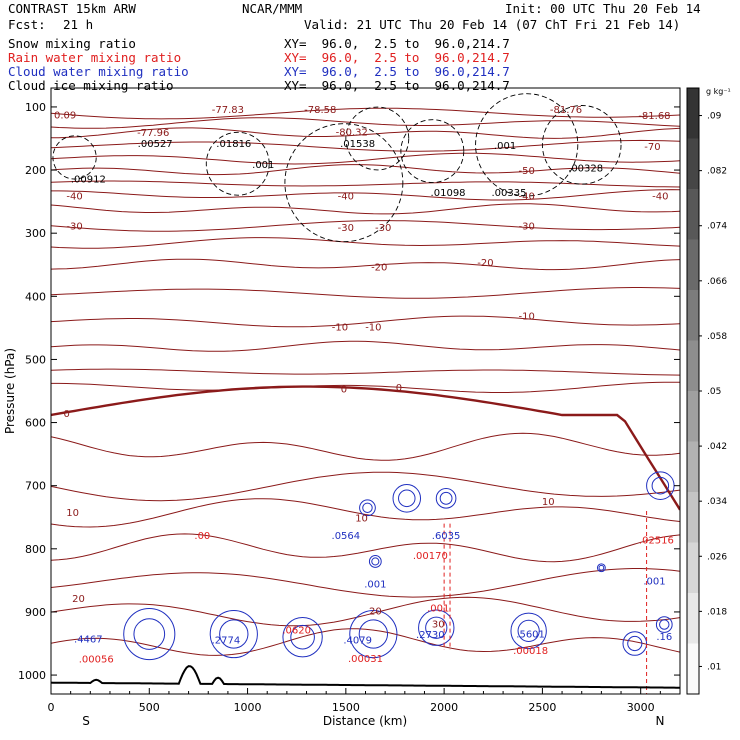  What do you see at coordinates (35, 549) in the screenshot?
I see `y-tick-label: 800` at bounding box center [35, 549].